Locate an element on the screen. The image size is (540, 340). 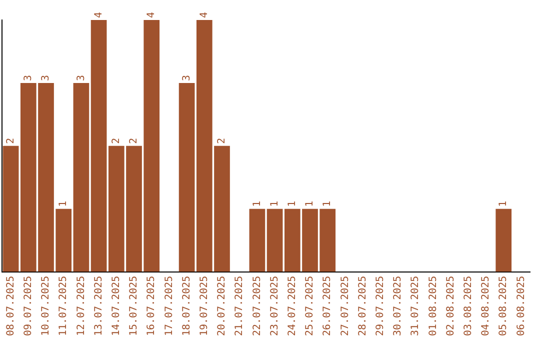
x-tick-label: 31.07.2025 is located at coordinates (416, 306).